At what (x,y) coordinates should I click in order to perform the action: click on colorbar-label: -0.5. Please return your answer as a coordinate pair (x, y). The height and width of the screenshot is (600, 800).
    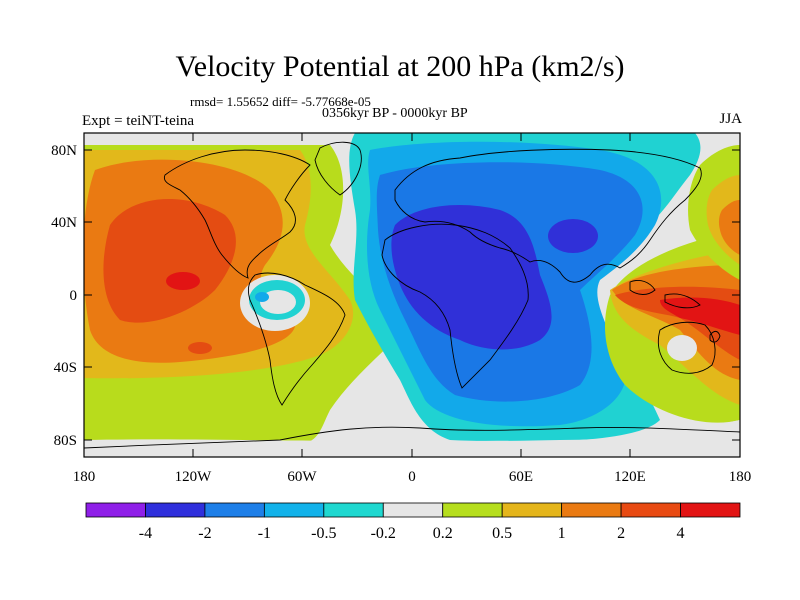
    Looking at the image, I should click on (323, 533).